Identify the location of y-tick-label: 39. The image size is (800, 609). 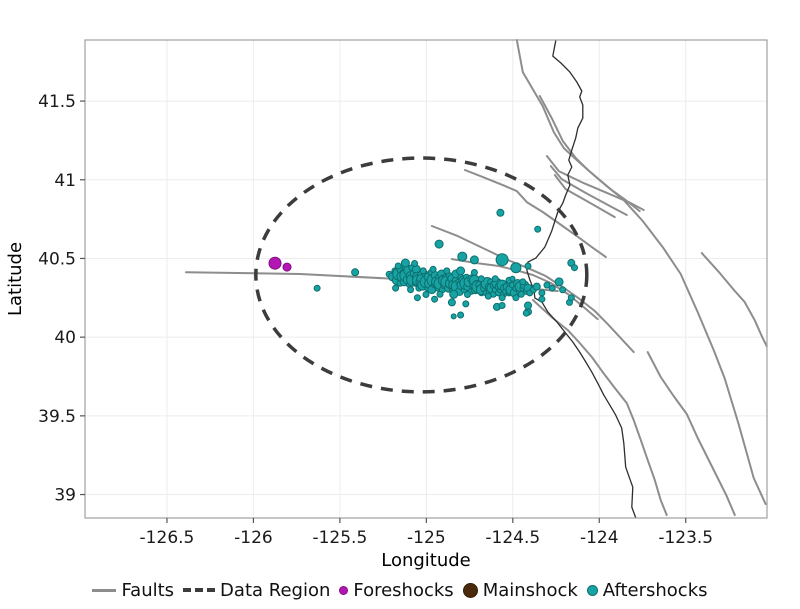
(65, 496).